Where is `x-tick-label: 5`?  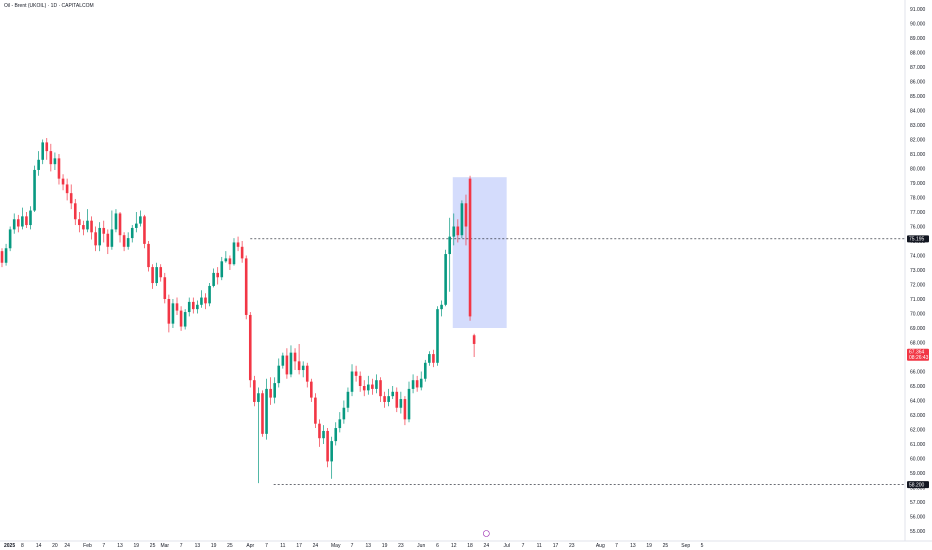 x-tick-label: 5 is located at coordinates (702, 546).